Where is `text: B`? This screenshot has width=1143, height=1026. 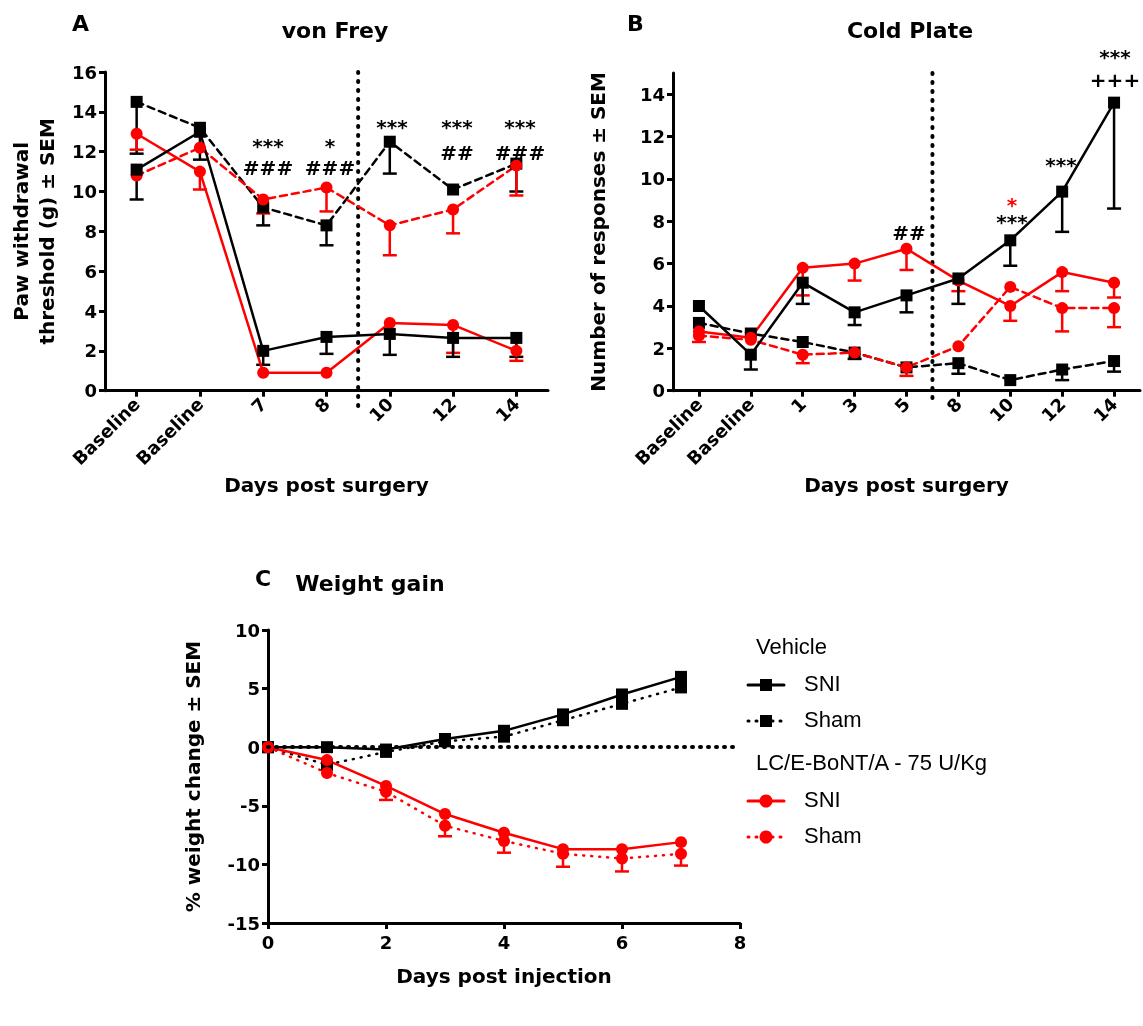 text: B is located at coordinates (635, 23).